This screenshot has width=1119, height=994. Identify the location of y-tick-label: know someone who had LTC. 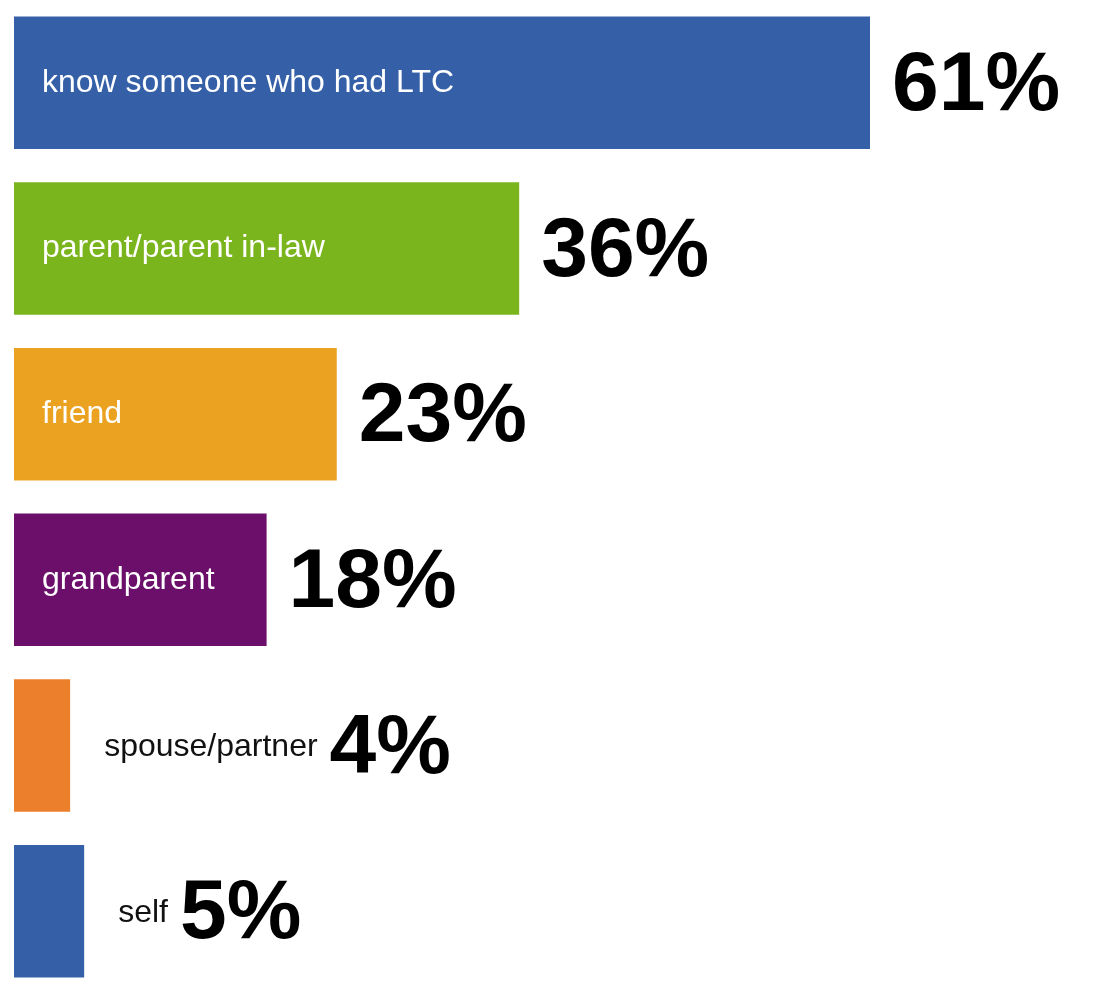
(248, 80).